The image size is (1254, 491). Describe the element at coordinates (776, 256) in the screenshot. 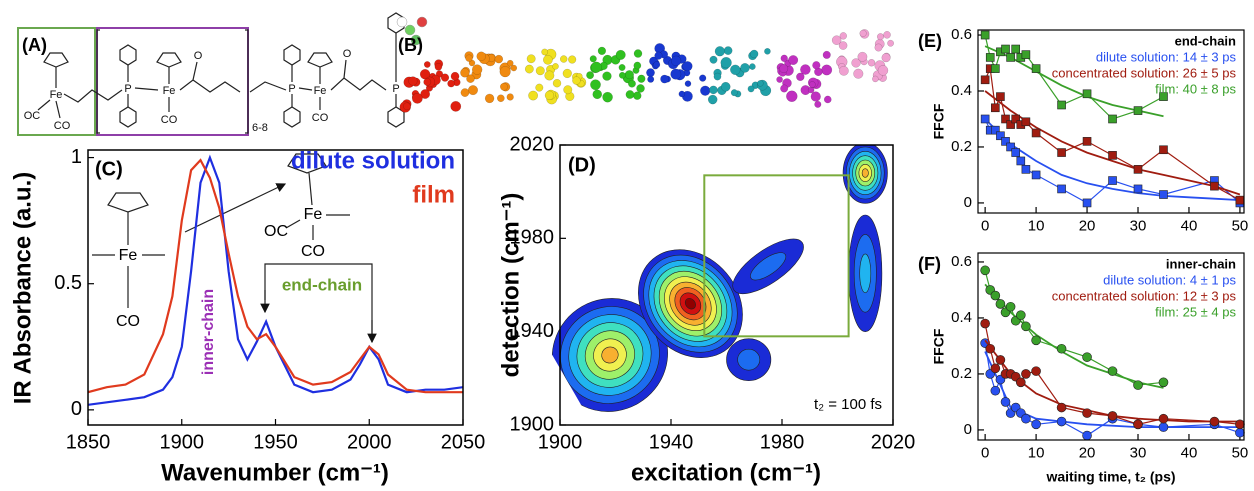

I see `region-box` at that location.